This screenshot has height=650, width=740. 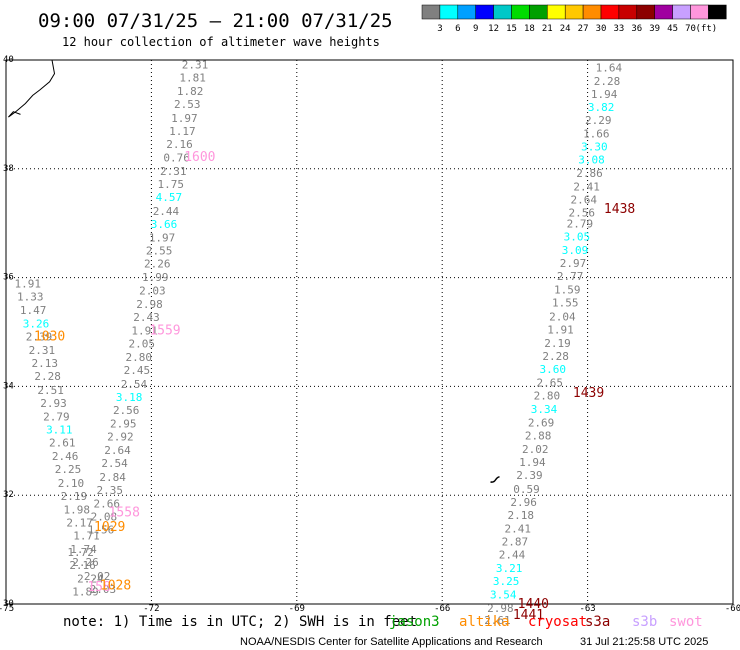 I want to click on wave-height-value: 2.51, so click(x=50, y=390).